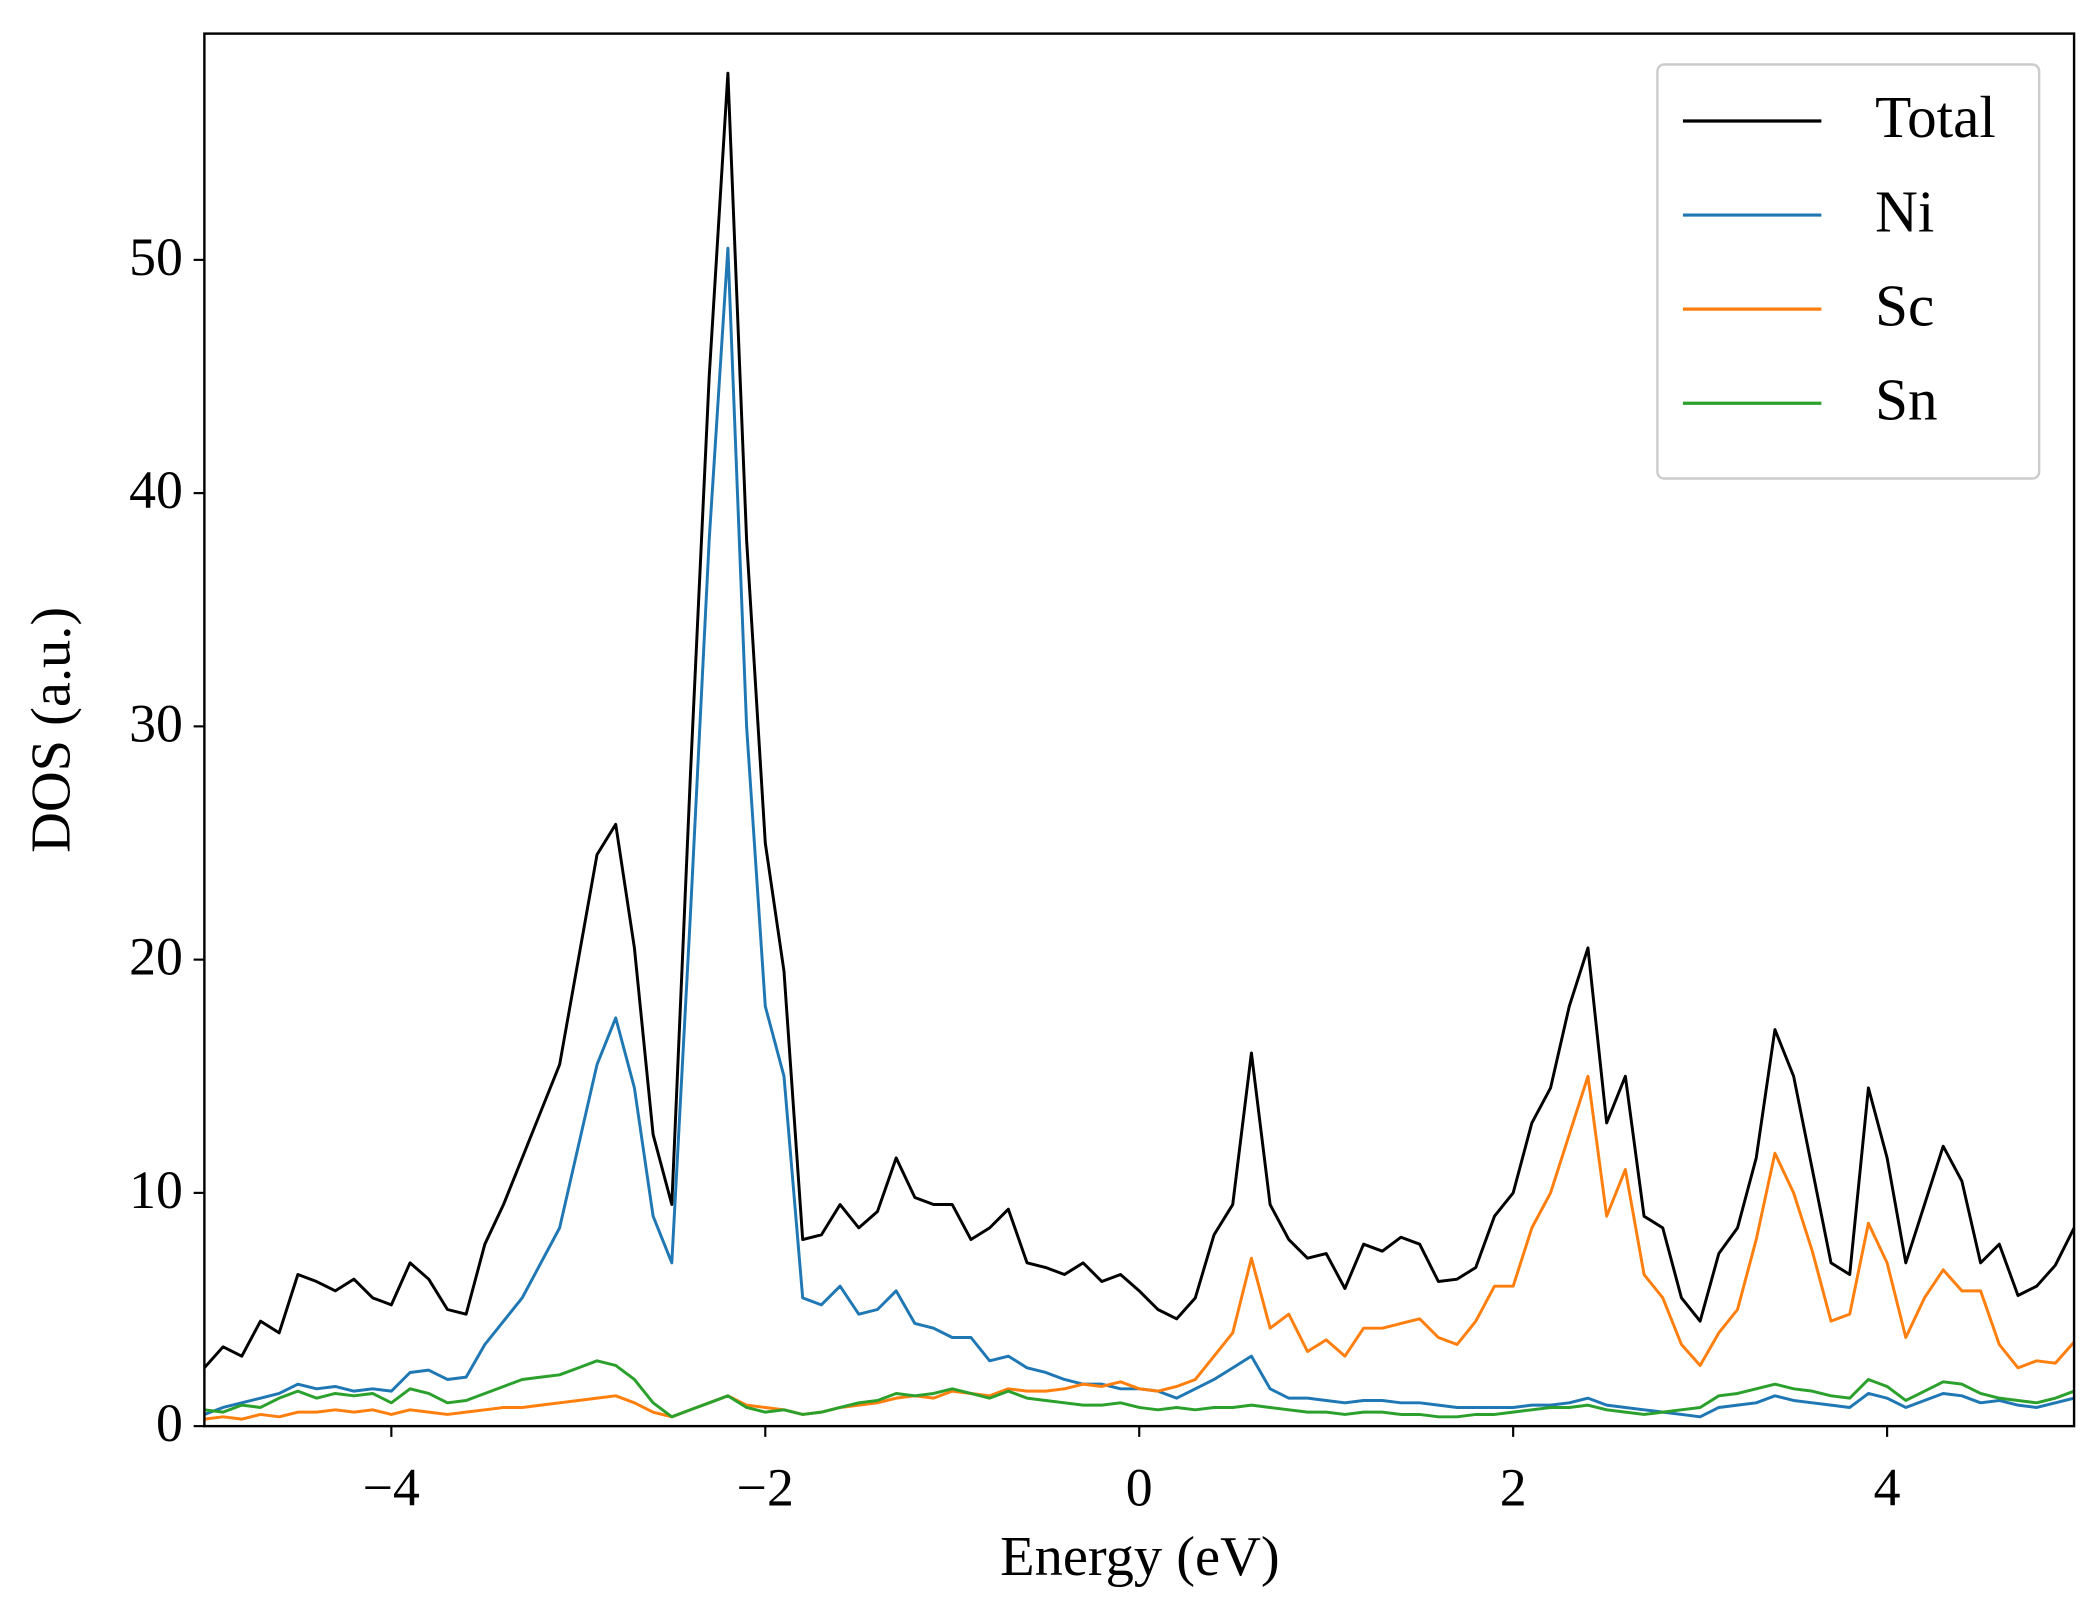  Describe the element at coordinates (1887, 1488) in the screenshot. I see `x-tick-label: 4` at that location.